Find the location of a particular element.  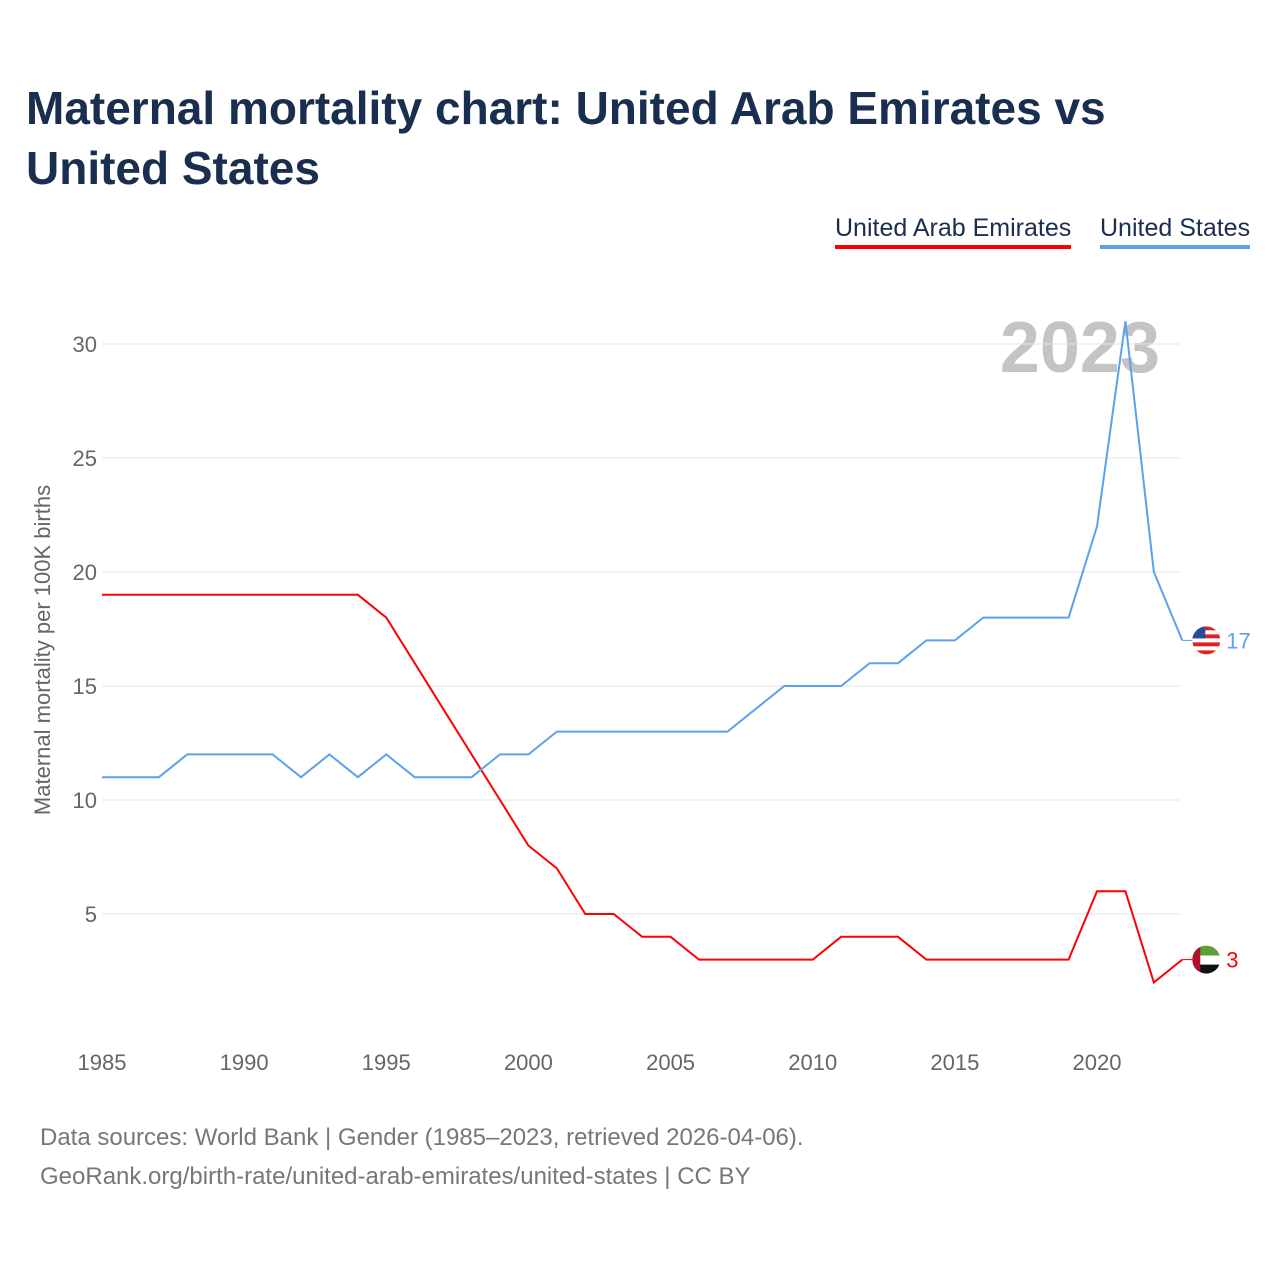

x-tick-label: 2005 is located at coordinates (670, 1062).